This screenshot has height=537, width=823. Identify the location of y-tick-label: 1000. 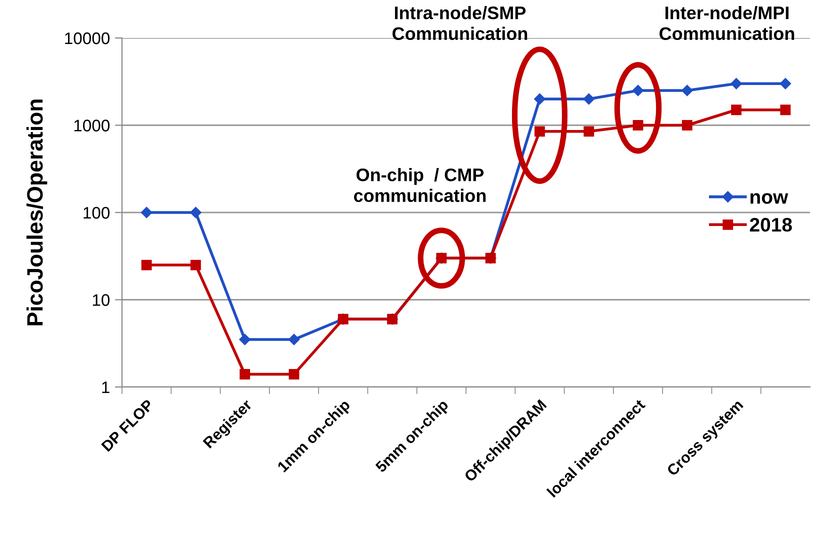
(92, 126).